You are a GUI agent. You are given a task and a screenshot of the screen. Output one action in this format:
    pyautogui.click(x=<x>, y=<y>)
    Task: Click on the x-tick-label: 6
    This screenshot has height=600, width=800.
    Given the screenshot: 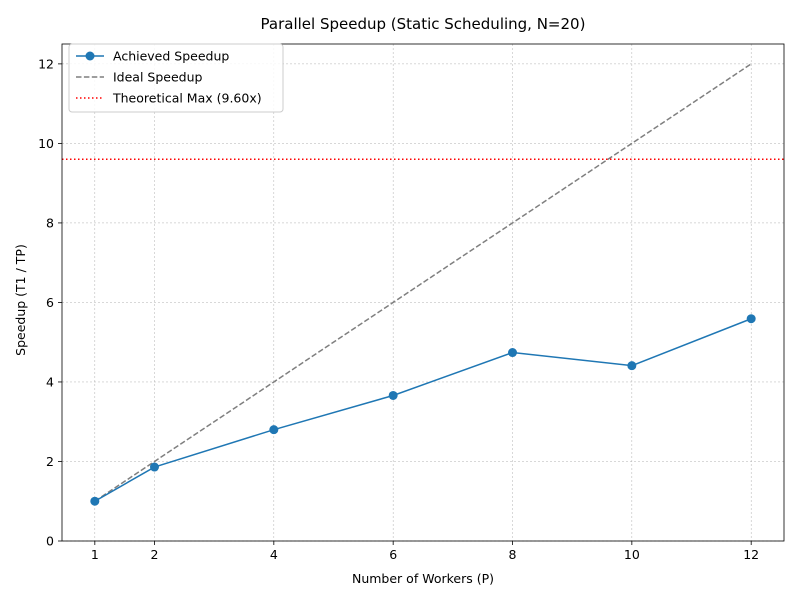 What is the action you would take?
    pyautogui.click(x=393, y=554)
    